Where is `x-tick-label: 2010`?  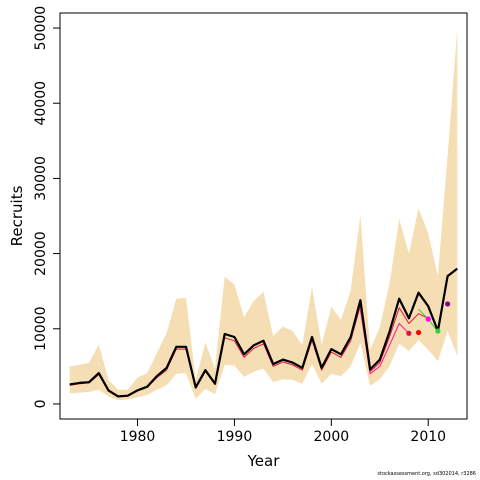 x-tick-label: 2010 is located at coordinates (428, 437).